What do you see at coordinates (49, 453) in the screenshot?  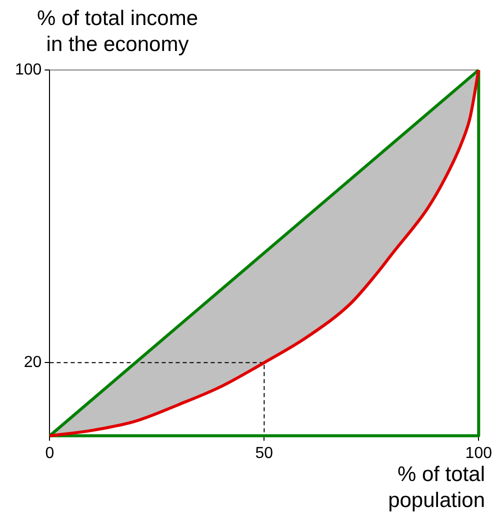 I see `x-tick-label: 0` at bounding box center [49, 453].